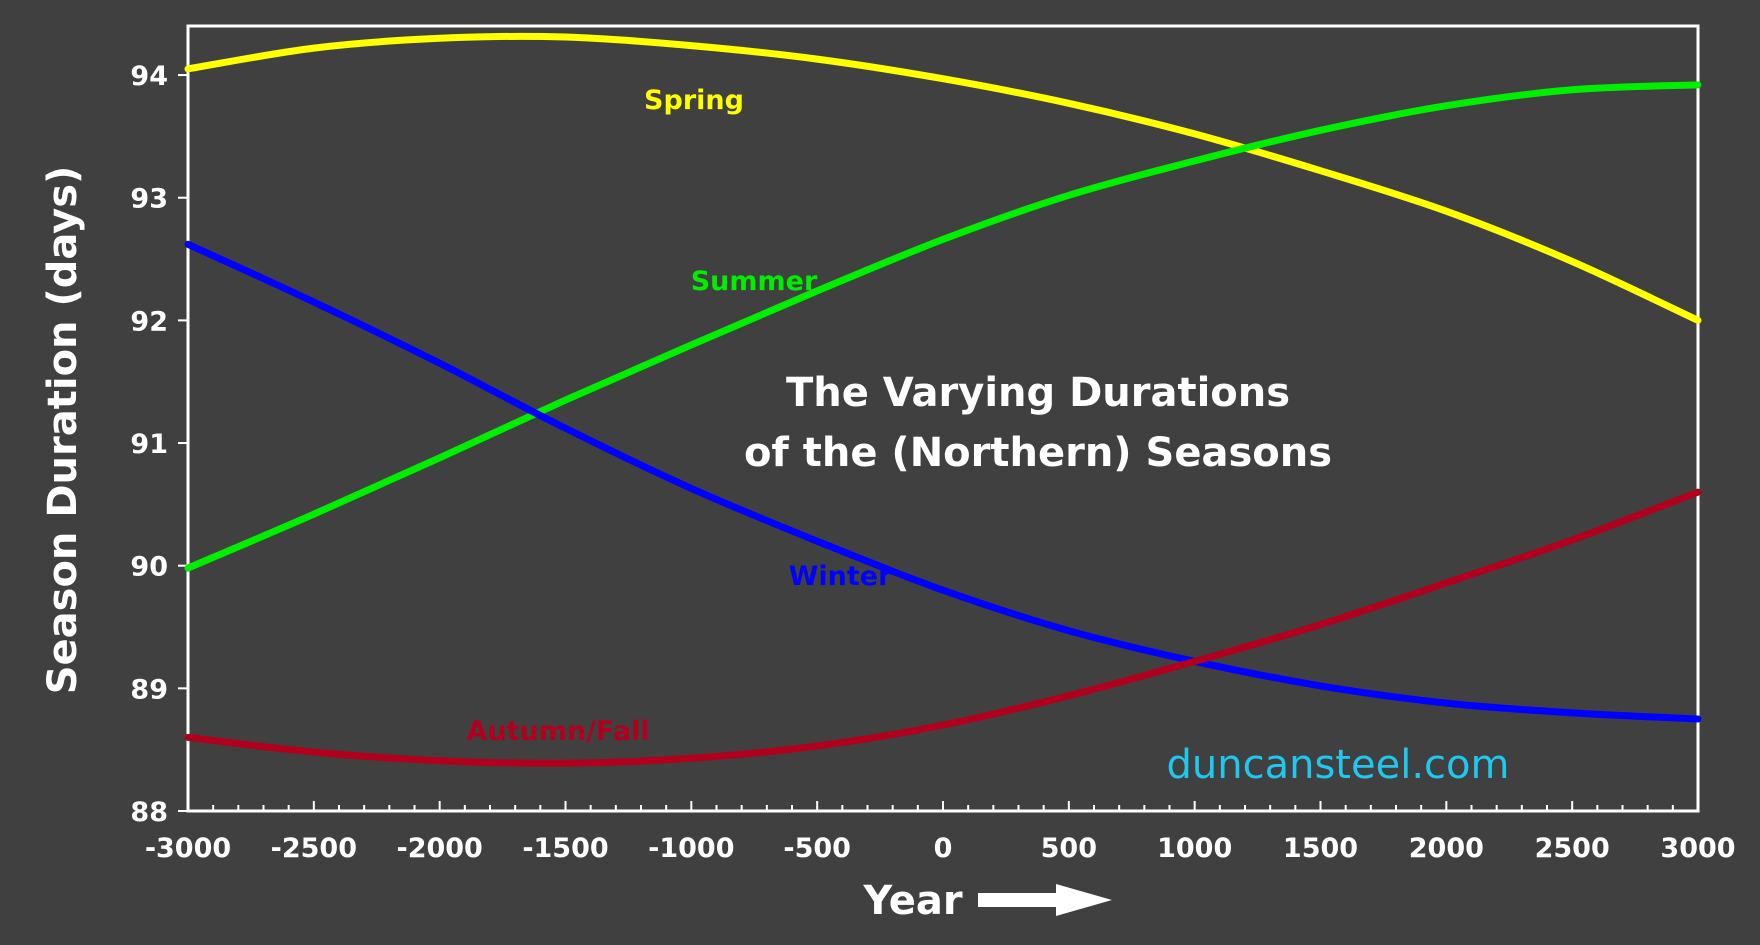  What do you see at coordinates (1069, 848) in the screenshot?
I see `x-tick-label: 500` at bounding box center [1069, 848].